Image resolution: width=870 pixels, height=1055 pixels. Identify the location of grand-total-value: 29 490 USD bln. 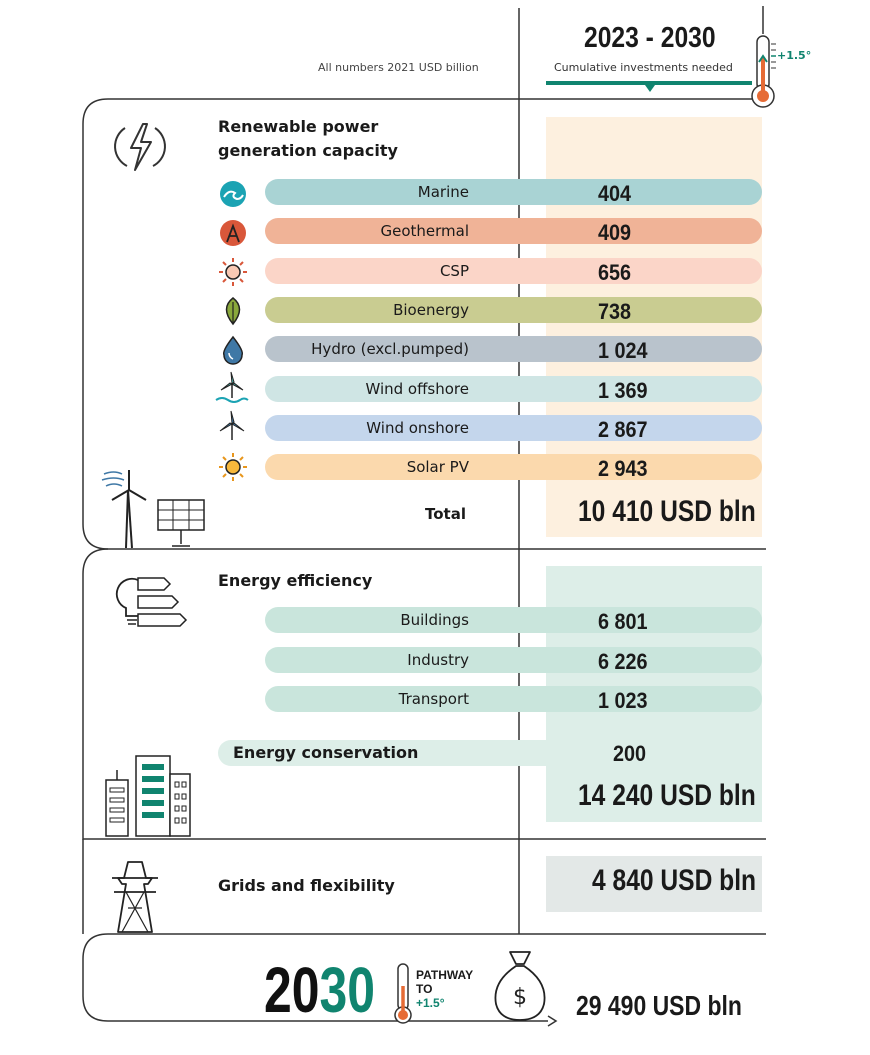
(659, 1005).